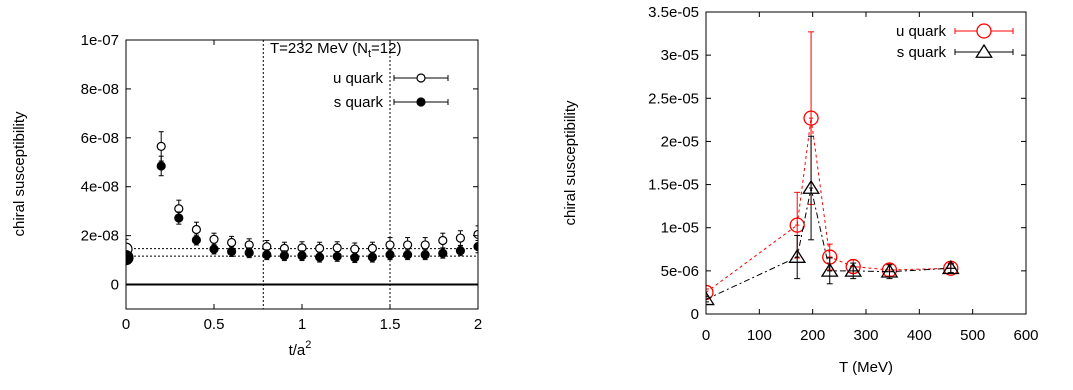  I want to click on left-series-u-quark, so click(302, 195).